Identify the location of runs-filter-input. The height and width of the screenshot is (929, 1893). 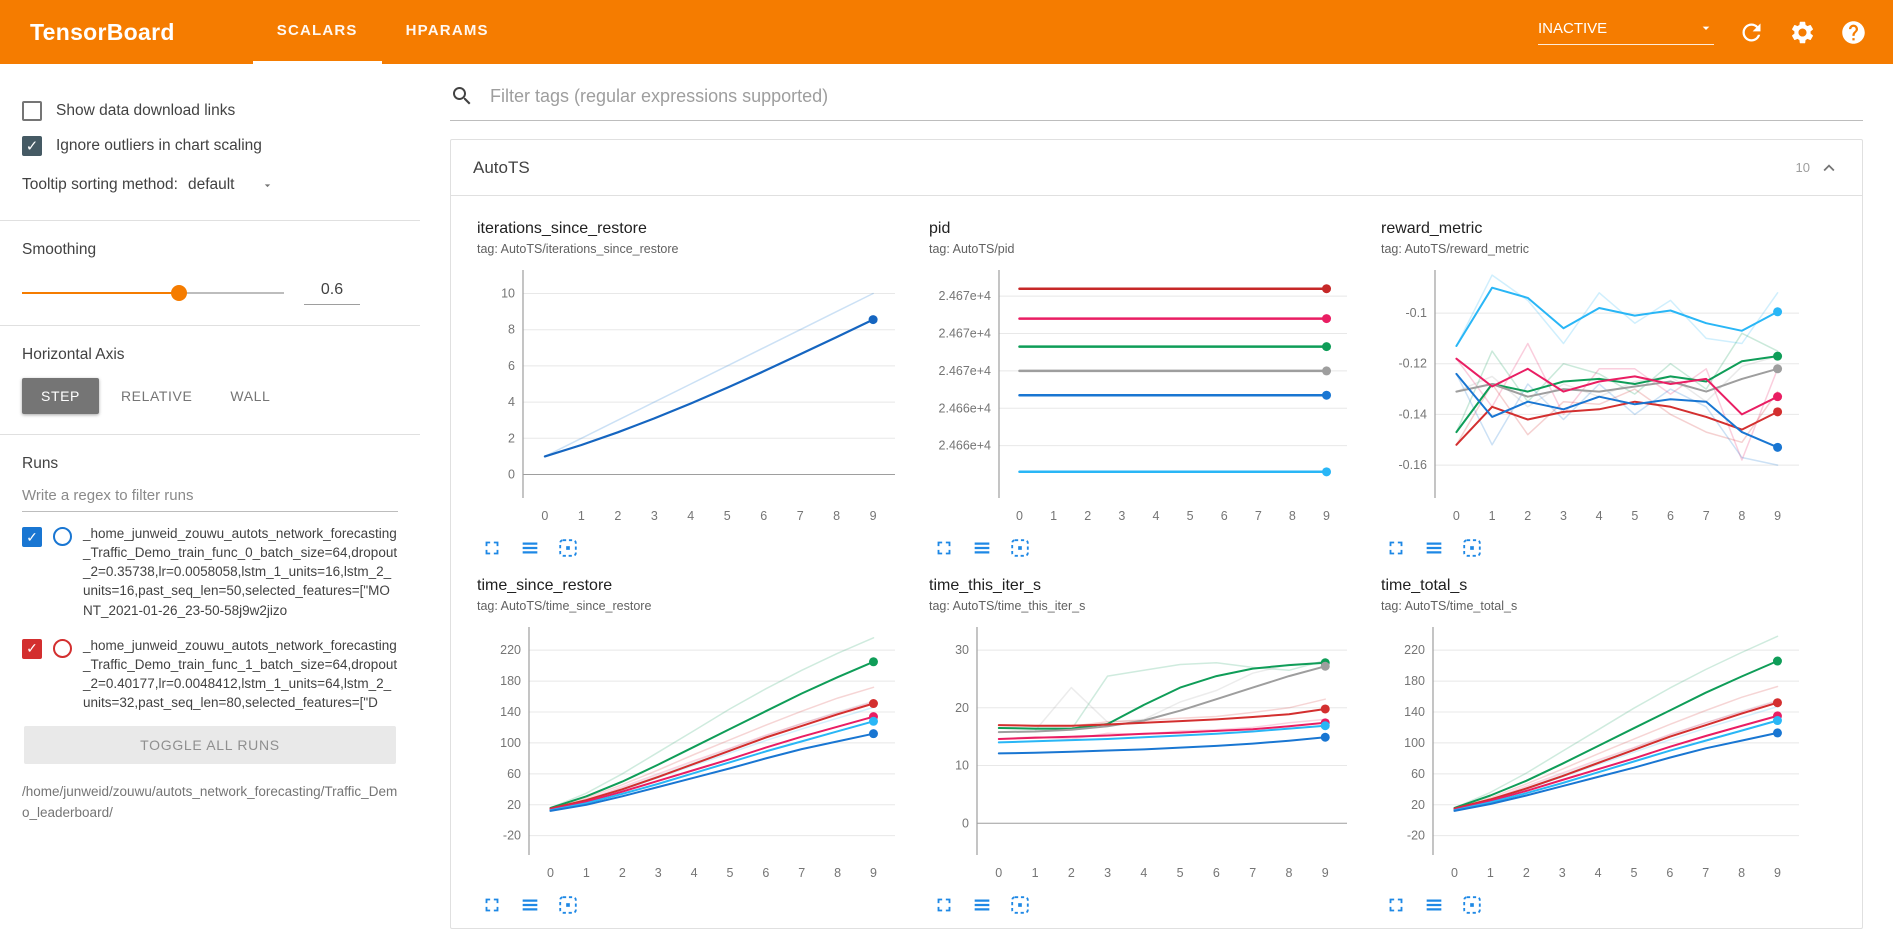
(210, 495).